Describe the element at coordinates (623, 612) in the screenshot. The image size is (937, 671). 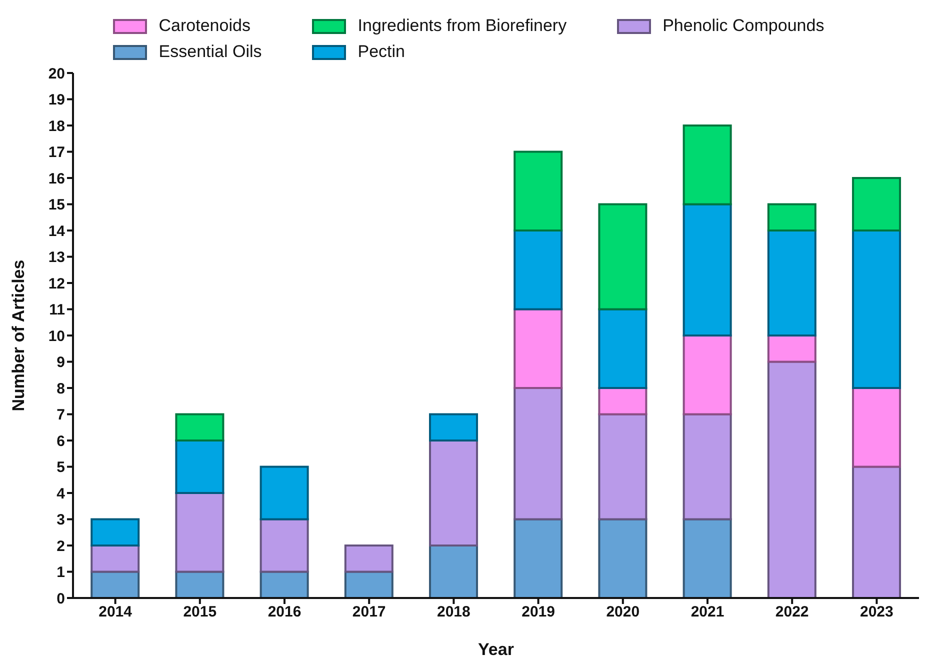
I see `x-tick-label: 2020` at that location.